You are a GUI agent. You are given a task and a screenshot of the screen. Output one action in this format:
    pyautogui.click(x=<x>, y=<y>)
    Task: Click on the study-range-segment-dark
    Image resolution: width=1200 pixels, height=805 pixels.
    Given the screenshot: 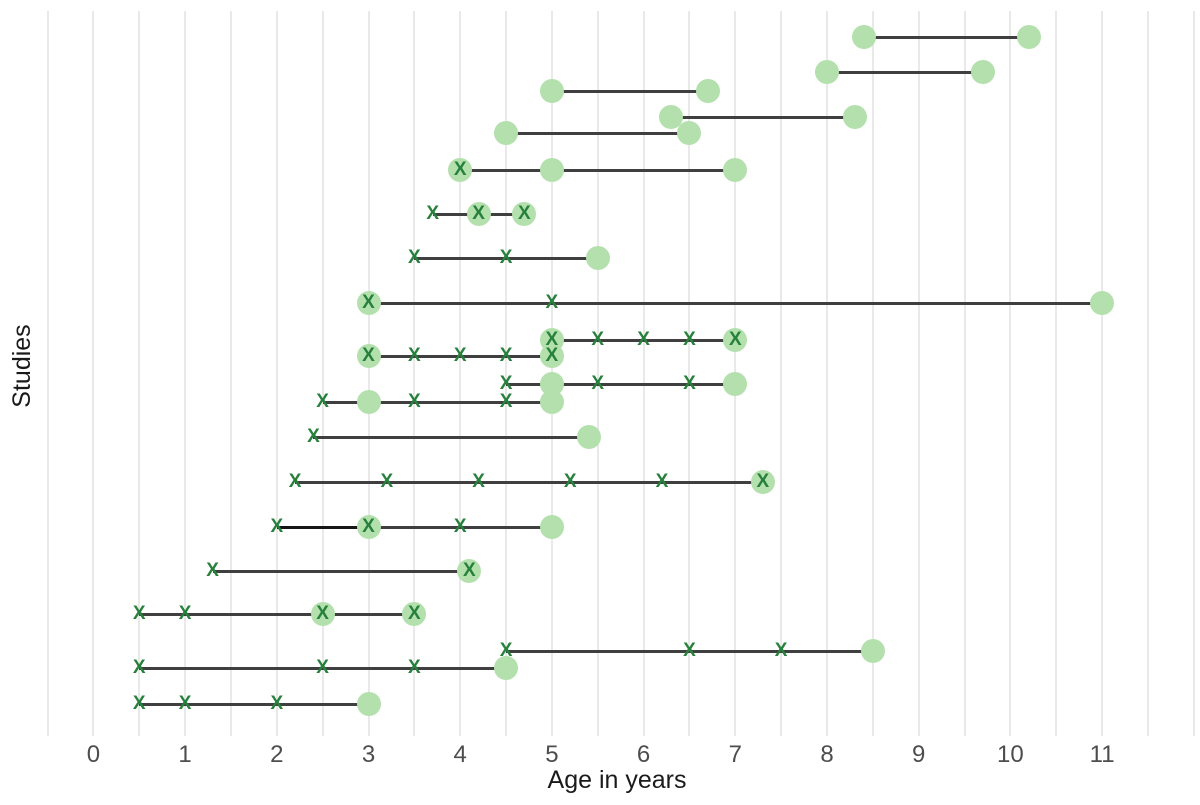 What is the action you would take?
    pyautogui.click(x=322, y=527)
    